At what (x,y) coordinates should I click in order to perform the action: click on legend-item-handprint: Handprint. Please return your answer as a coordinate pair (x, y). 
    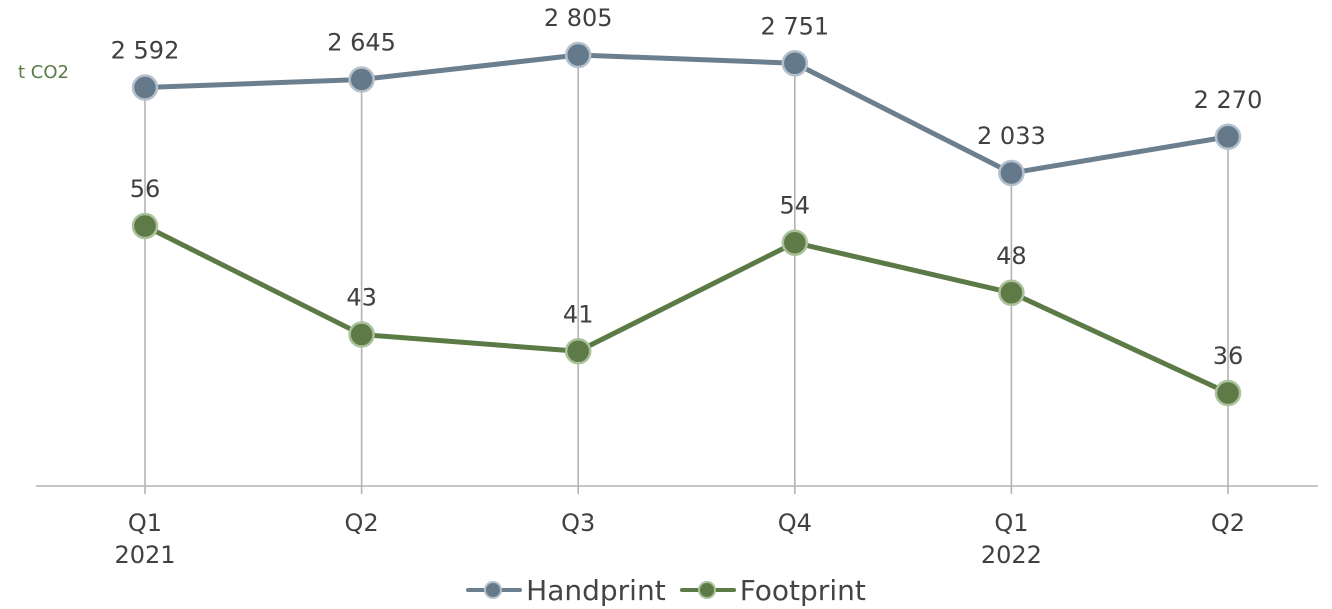
    Looking at the image, I should click on (566, 590).